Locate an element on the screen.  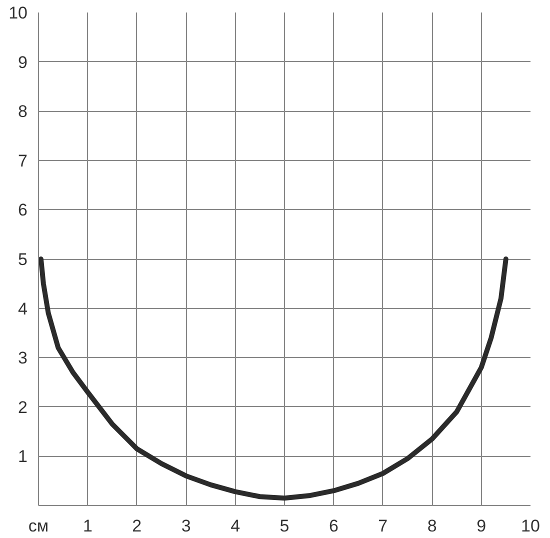
x-tick-label: 1 is located at coordinates (87, 526).